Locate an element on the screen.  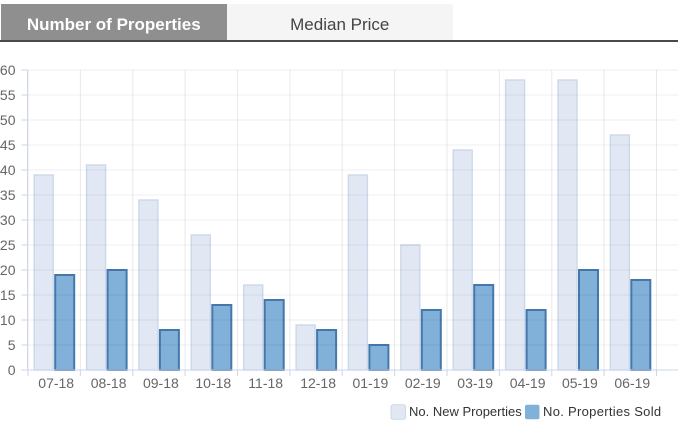
svg-text: 15 is located at coordinates (8, 295).